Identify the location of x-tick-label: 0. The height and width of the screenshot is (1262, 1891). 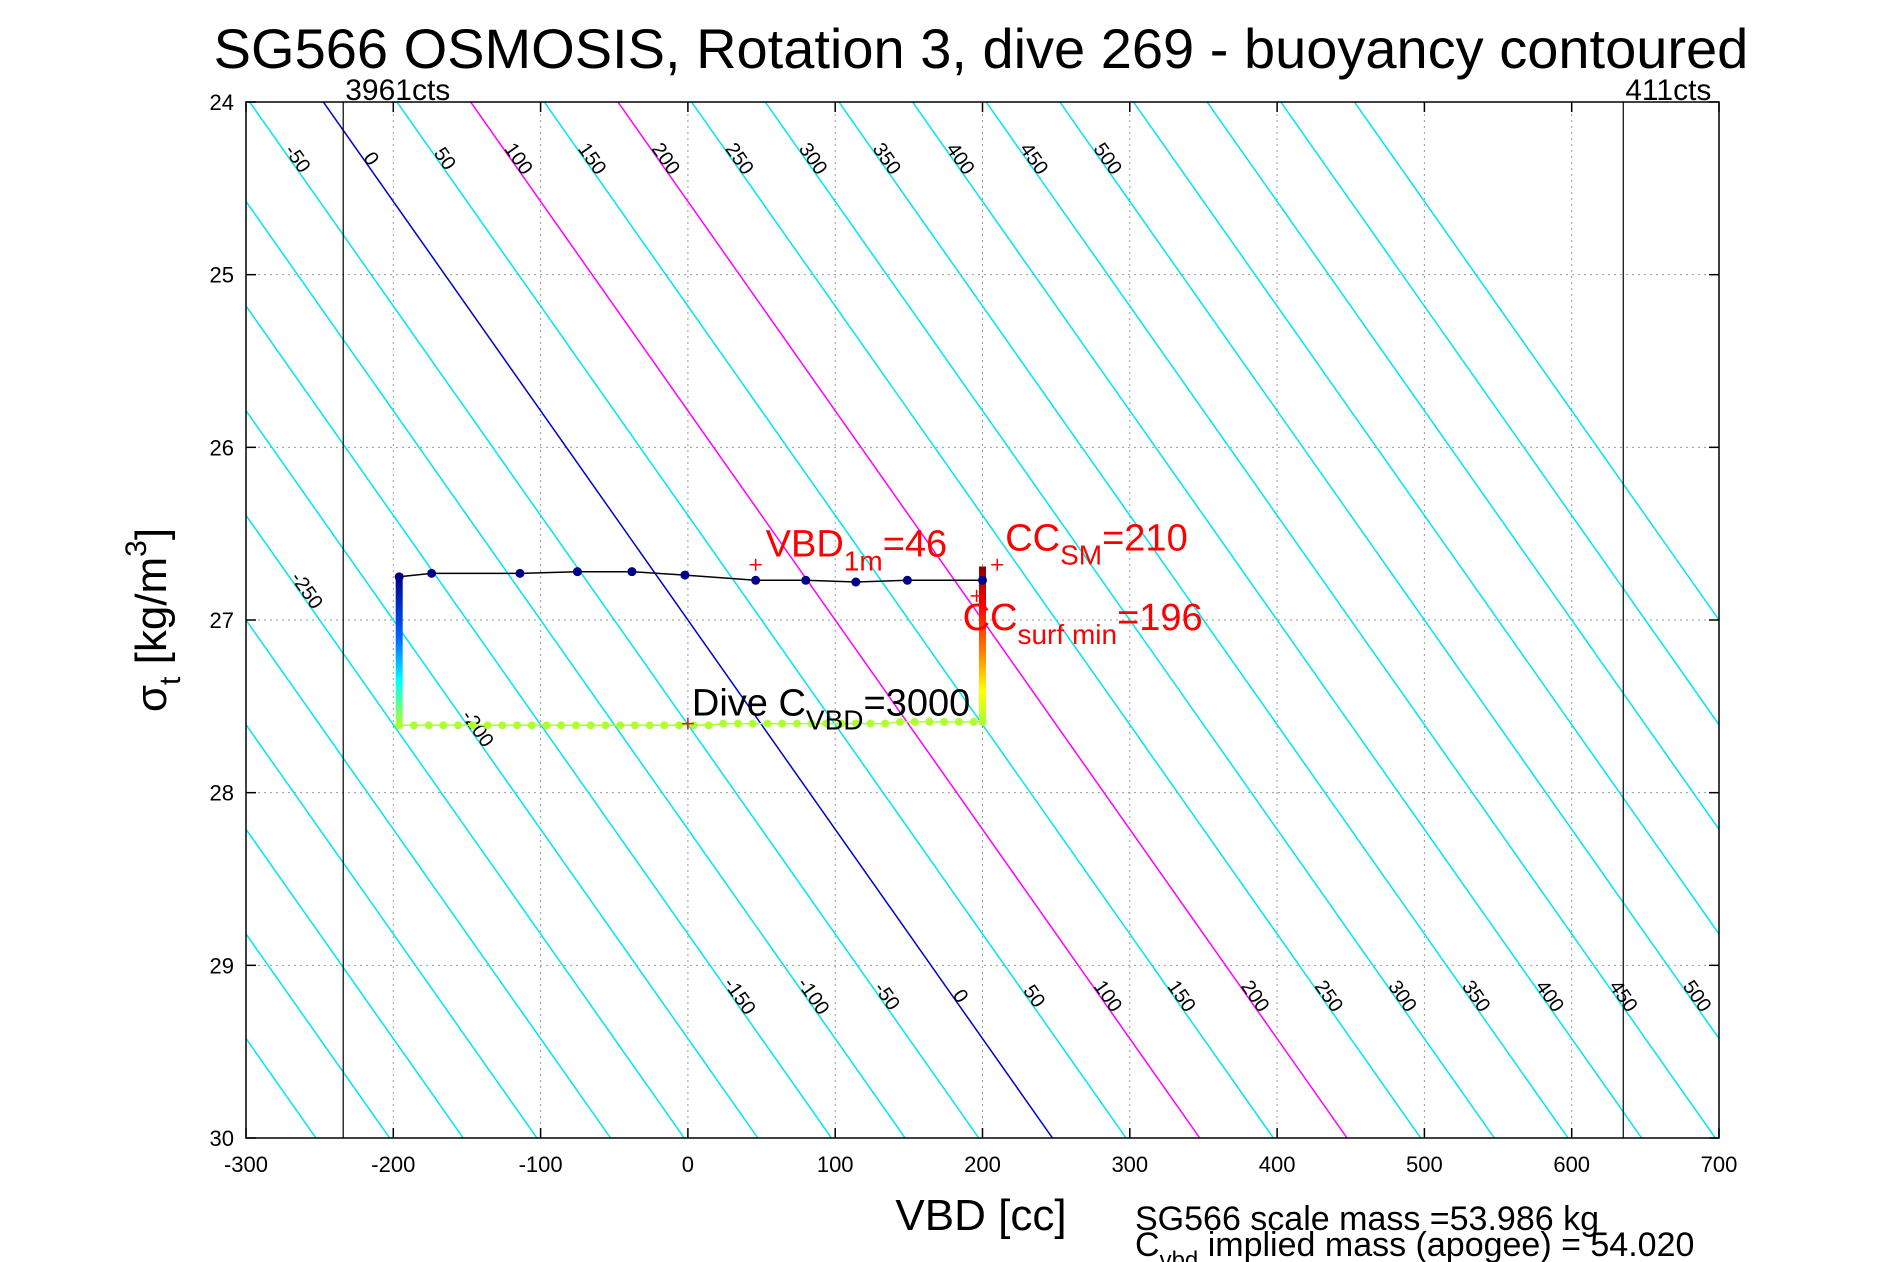
(688, 1164).